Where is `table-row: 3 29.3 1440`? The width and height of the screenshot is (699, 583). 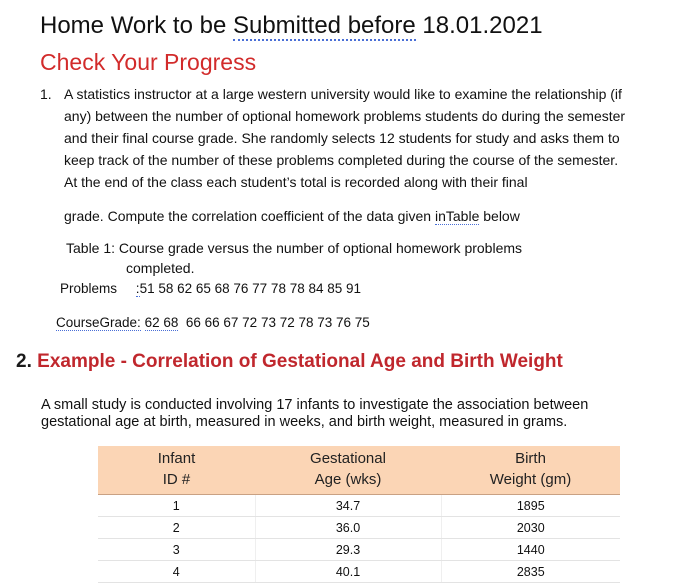
table-row: 3 29.3 1440 is located at coordinates (359, 549).